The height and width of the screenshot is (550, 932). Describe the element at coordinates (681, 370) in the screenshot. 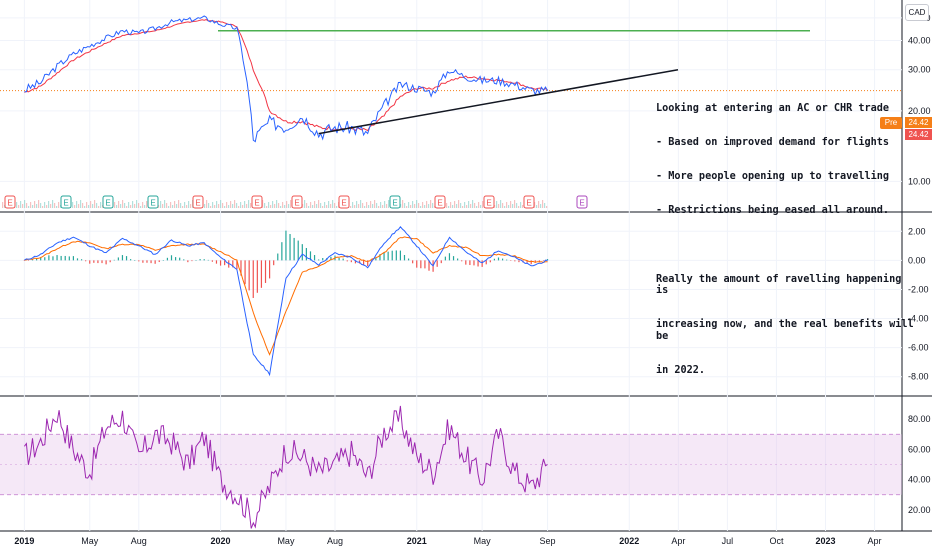

I see `annotation-paragraph-line: in 2022.` at that location.